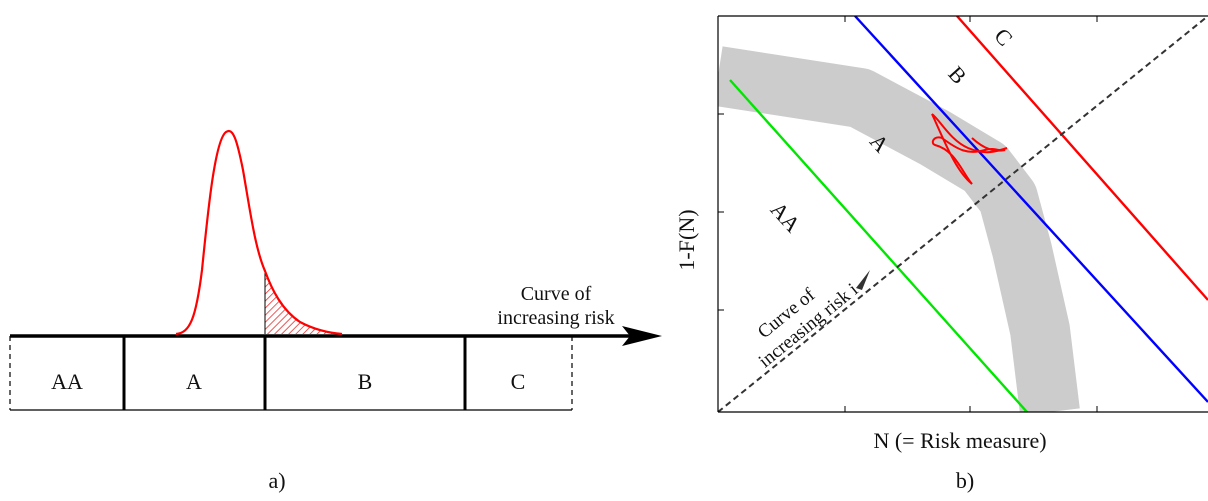 This screenshot has width=1208, height=501. I want to click on x-axis-label: N (= Risk measure), so click(959, 440).